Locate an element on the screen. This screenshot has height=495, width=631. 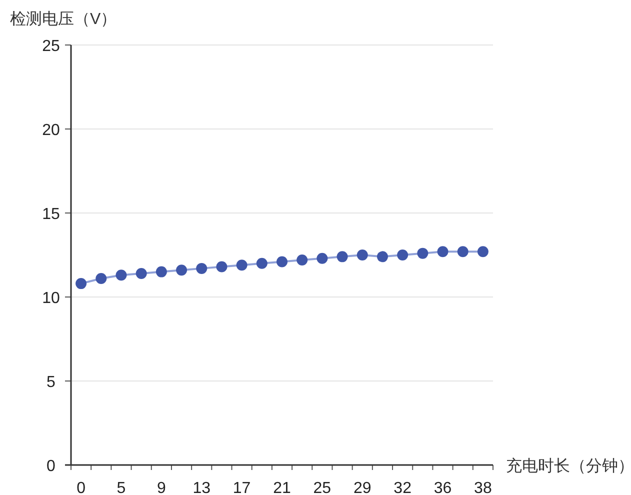
y-tick-label: 25 is located at coordinates (51, 46).